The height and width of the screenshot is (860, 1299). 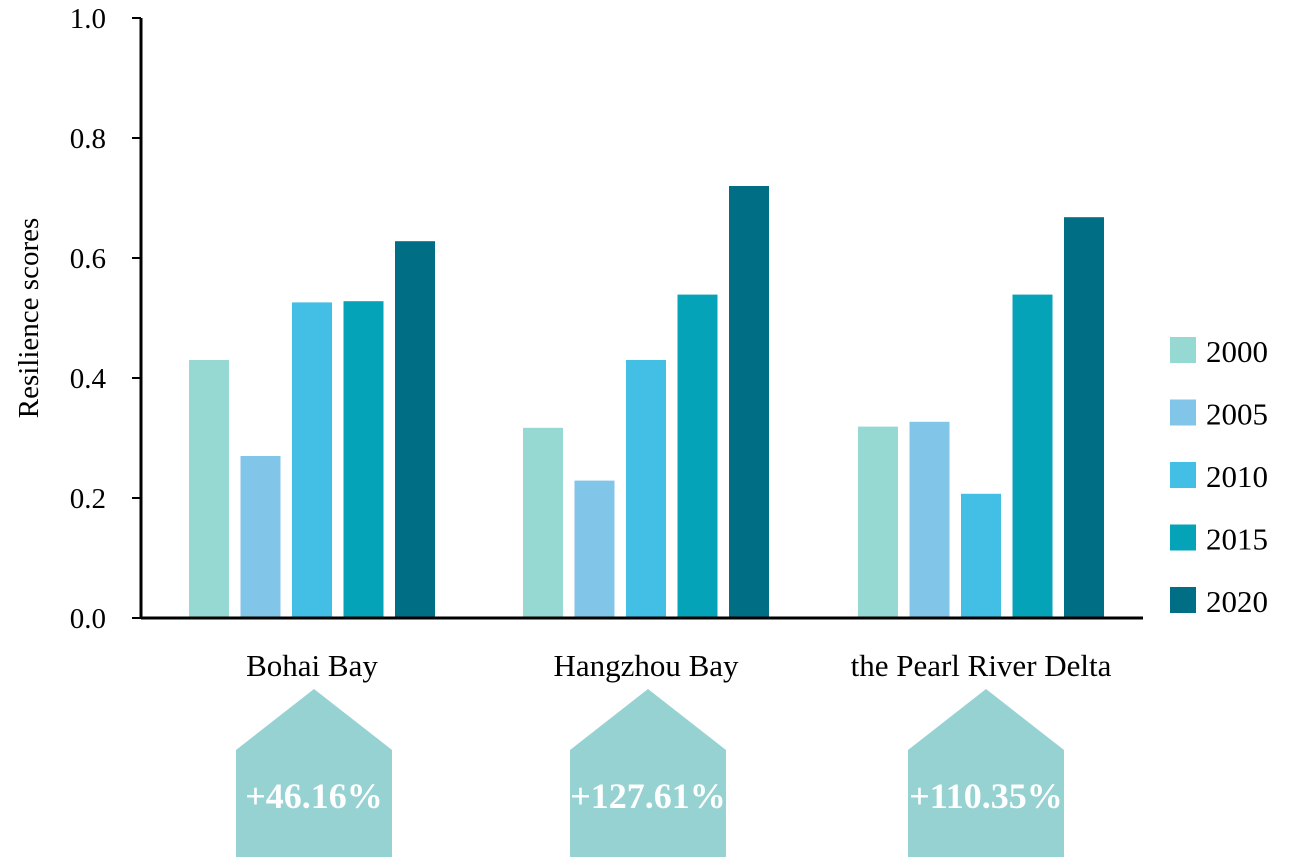 I want to click on legend-label-2005: 2005, so click(x=1237, y=414).